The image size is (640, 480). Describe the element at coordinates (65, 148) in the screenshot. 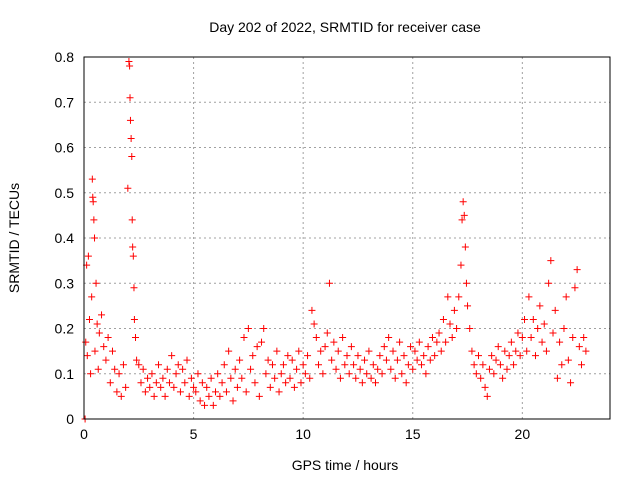

I see `y-tick-label: 0.6` at that location.